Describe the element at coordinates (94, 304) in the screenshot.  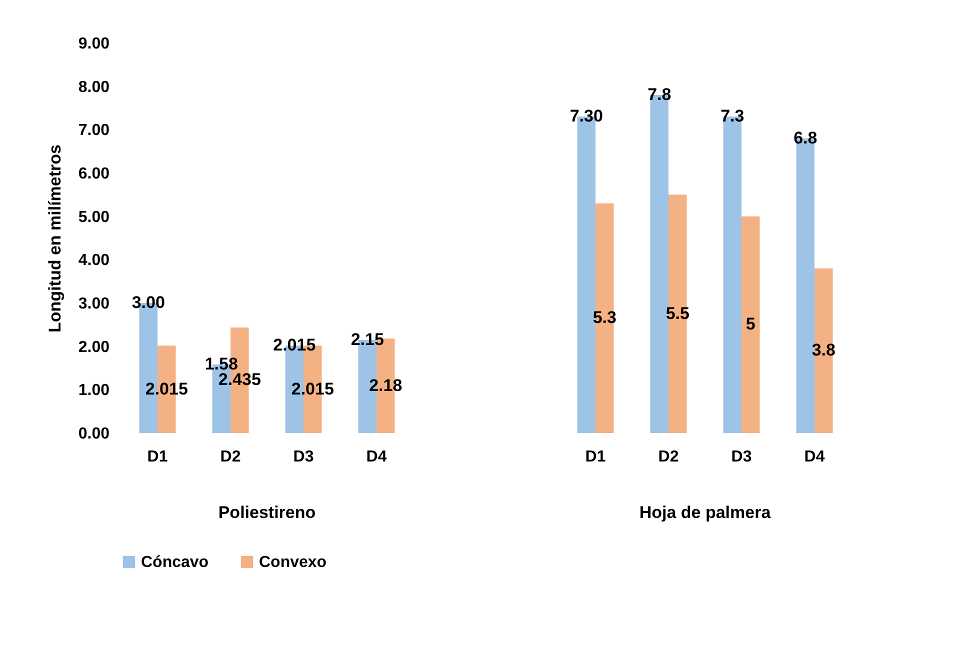
I see `y-tick-label: 3.00` at that location.